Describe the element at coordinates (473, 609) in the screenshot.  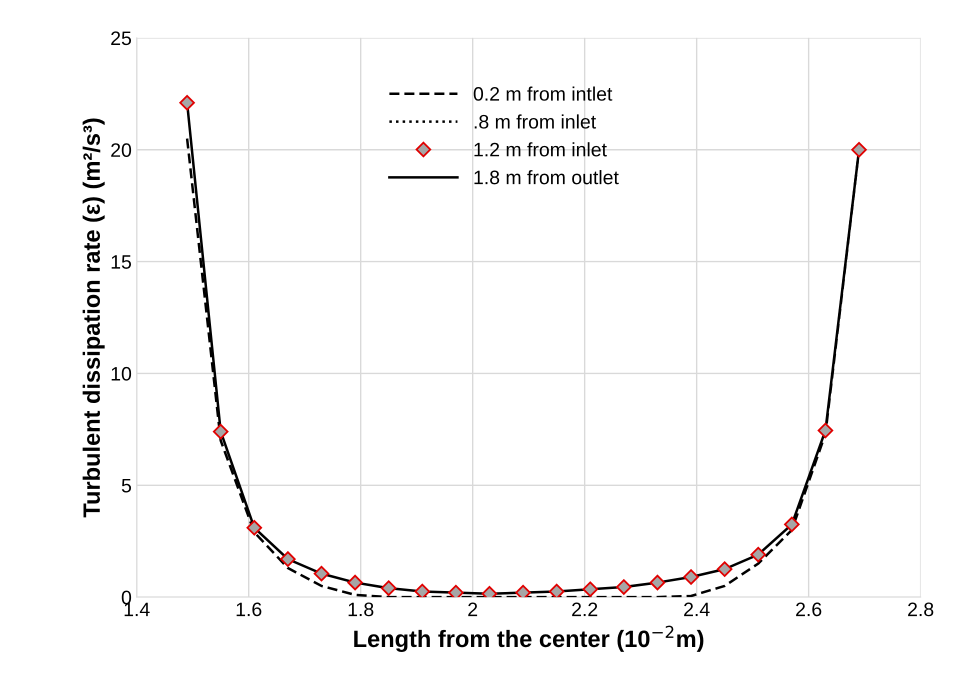
I see `x-tick-label: 2` at that location.